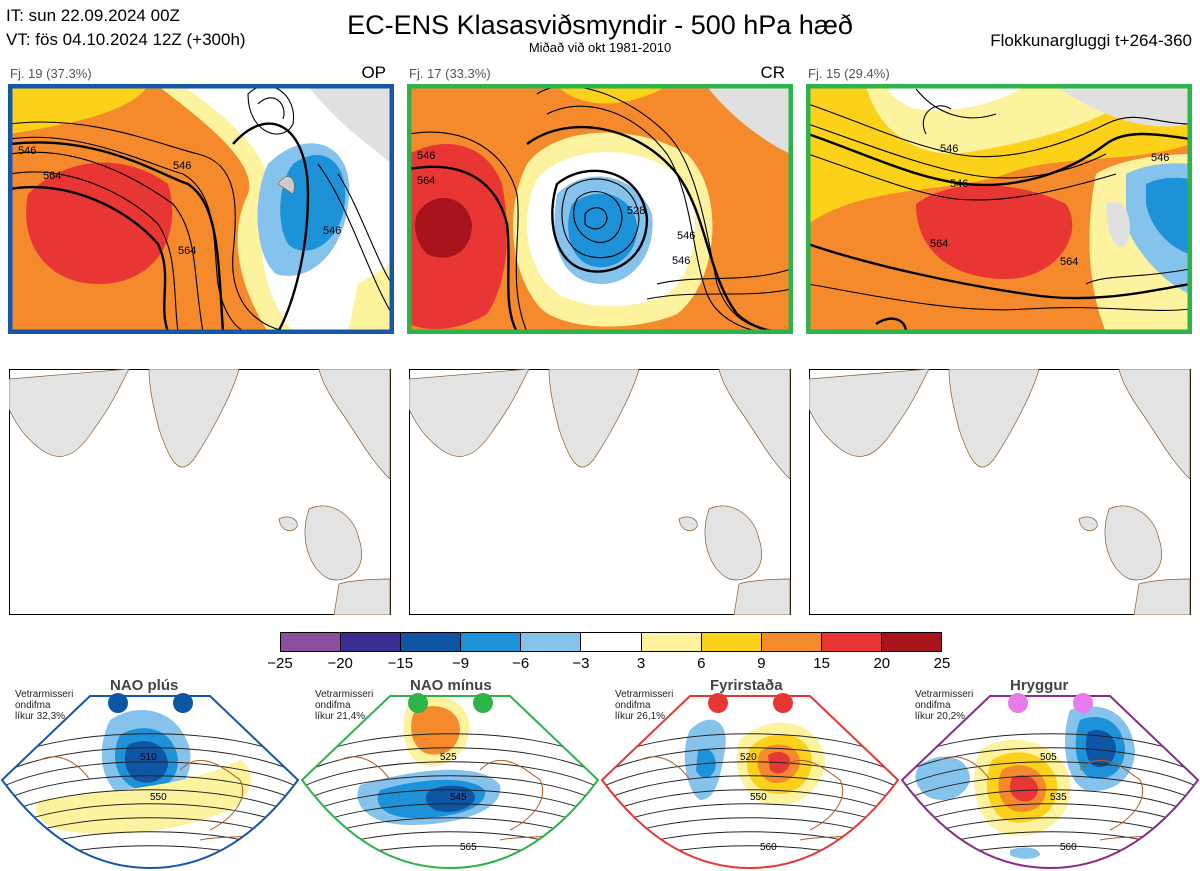 The width and height of the screenshot is (1200, 871). What do you see at coordinates (340, 663) in the screenshot?
I see `colorbar-tick-label: −20` at bounding box center [340, 663].